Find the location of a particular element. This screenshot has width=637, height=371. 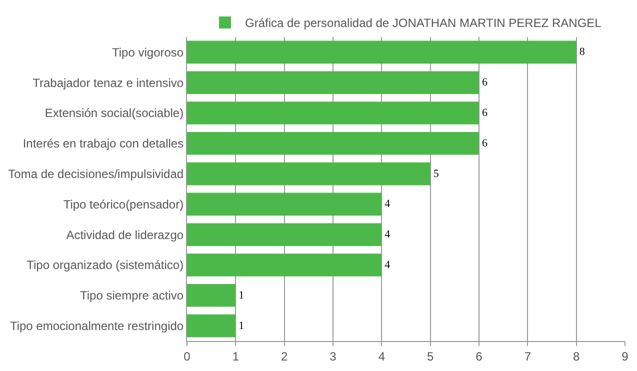

y-tick-label: Tipo organizado (sistemático) is located at coordinates (105, 265).